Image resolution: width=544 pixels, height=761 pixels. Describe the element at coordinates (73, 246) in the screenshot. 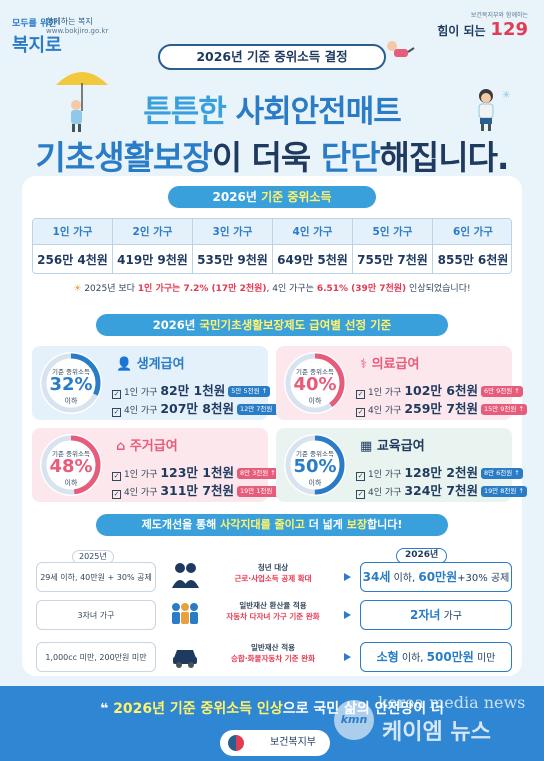

I see `income-col-1: 1인 가구 256만 4천원` at that location.